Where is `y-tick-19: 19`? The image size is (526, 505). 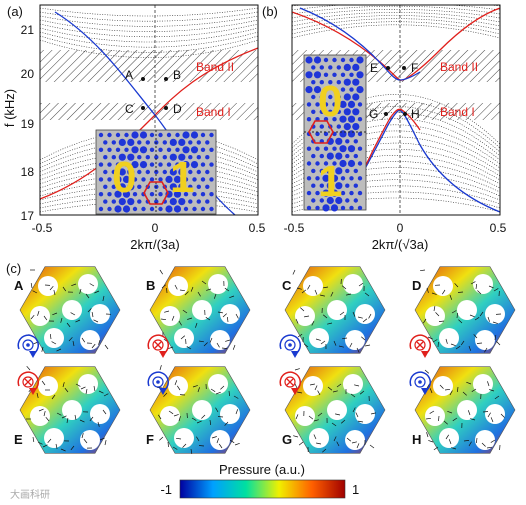 y-tick-19: 19 is located at coordinates (28, 124).